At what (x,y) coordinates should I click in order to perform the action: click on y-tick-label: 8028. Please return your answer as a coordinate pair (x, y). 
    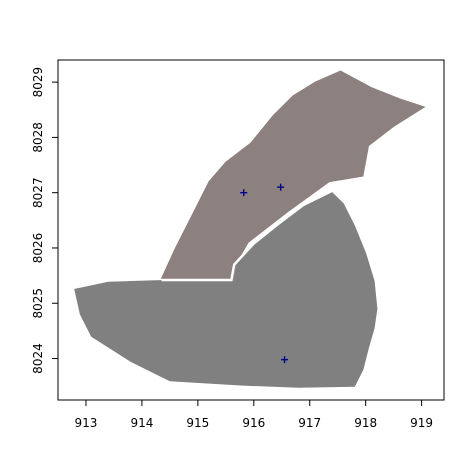
    Looking at the image, I should click on (38, 137).